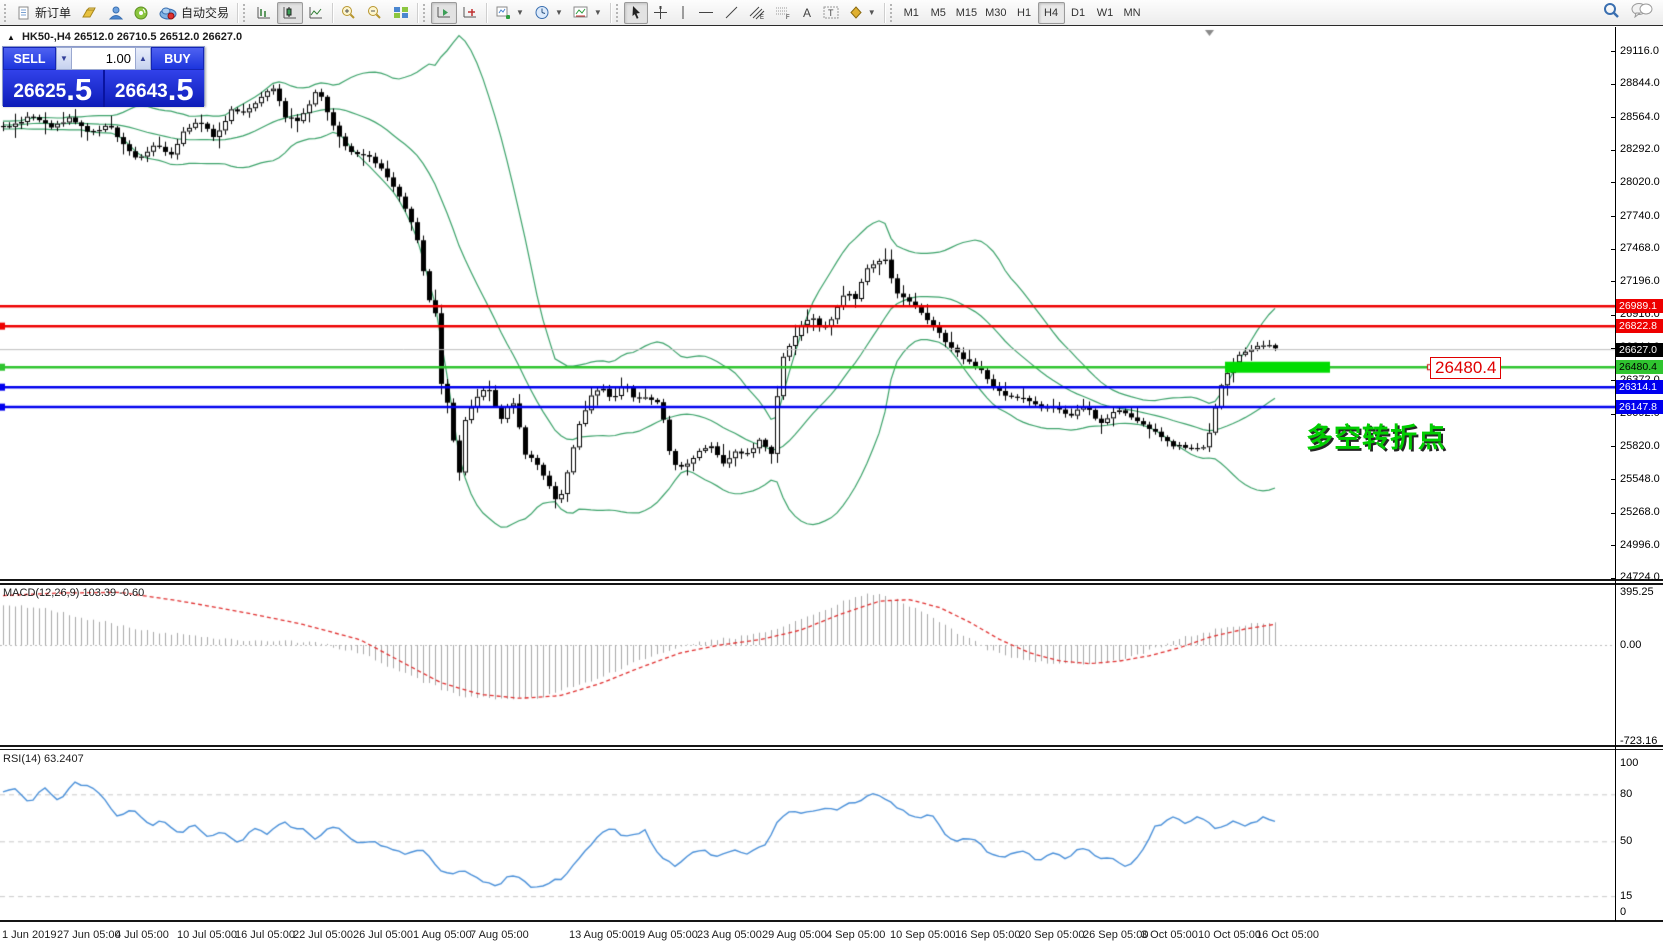 This screenshot has height=949, width=1663. I want to click on template-caret-icon: ▼, so click(597, 12).